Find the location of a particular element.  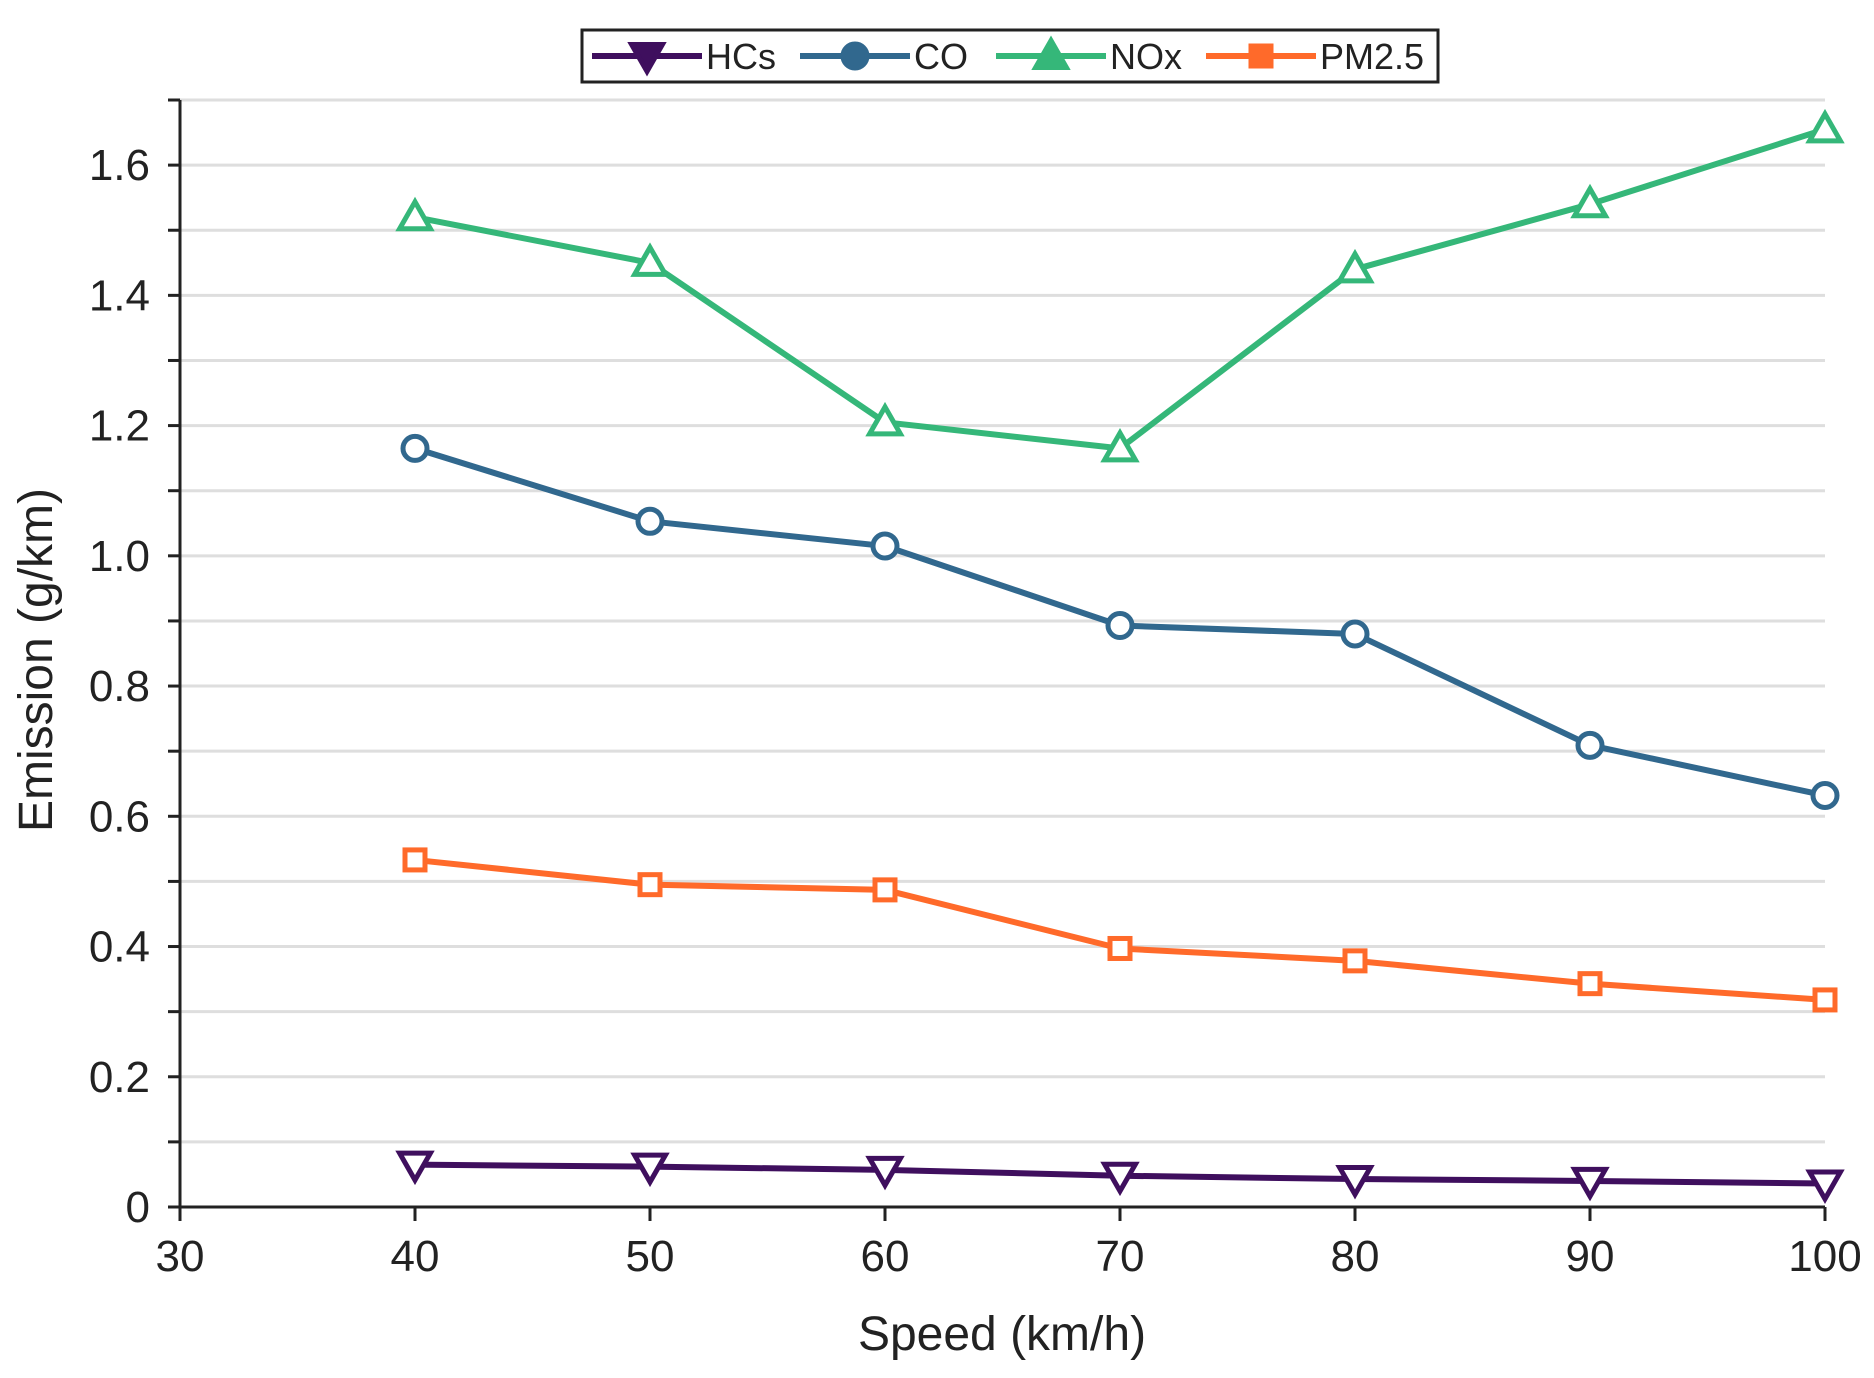

y-tick-label: 1.0 is located at coordinates (119, 556).